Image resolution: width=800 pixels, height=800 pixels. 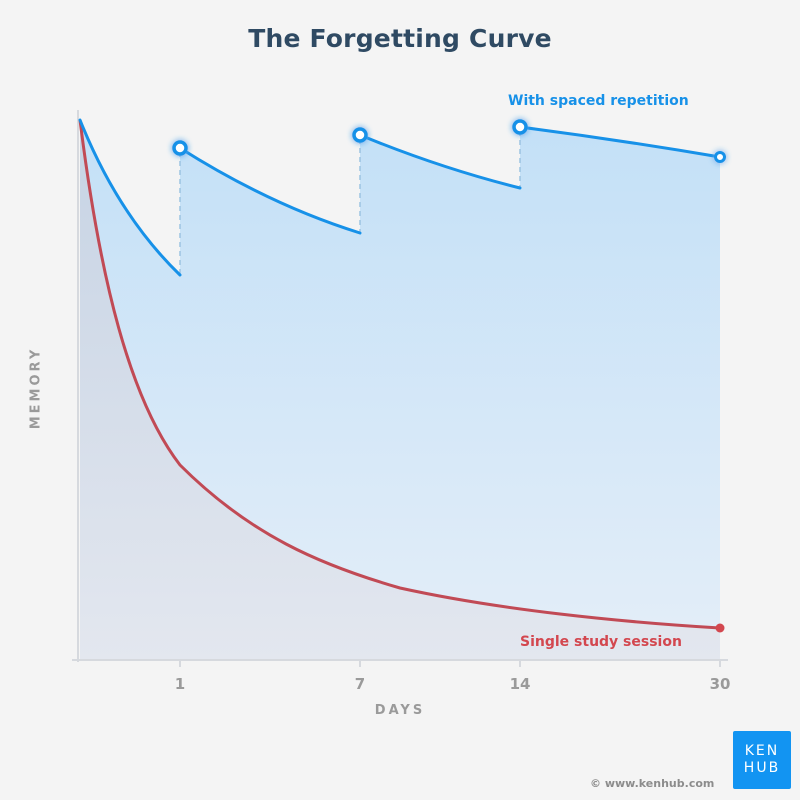 What do you see at coordinates (180, 684) in the screenshot?
I see `x-tick-1: 1` at bounding box center [180, 684].